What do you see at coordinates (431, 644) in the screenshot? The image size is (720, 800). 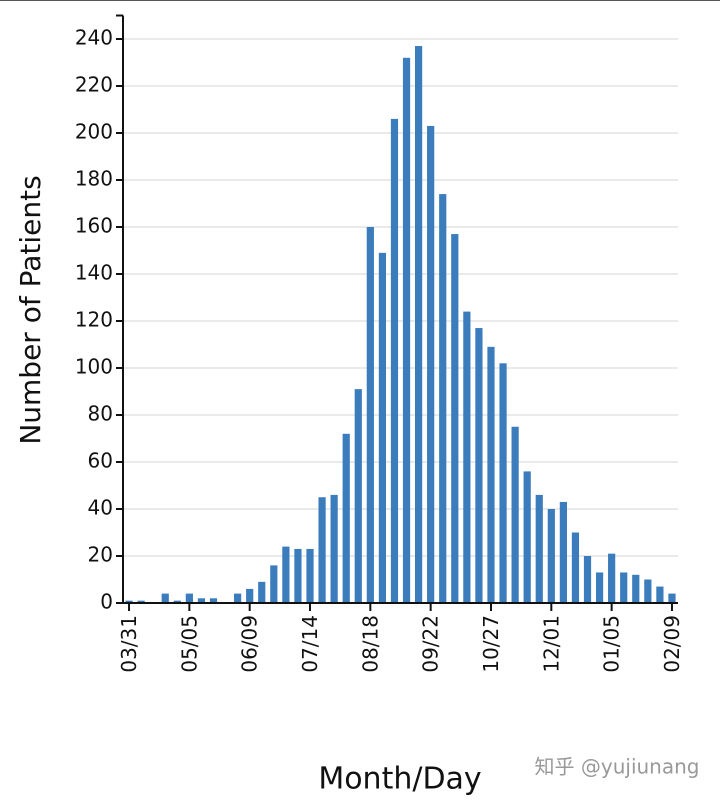 I see `x-tick-label: 09/22` at bounding box center [431, 644].